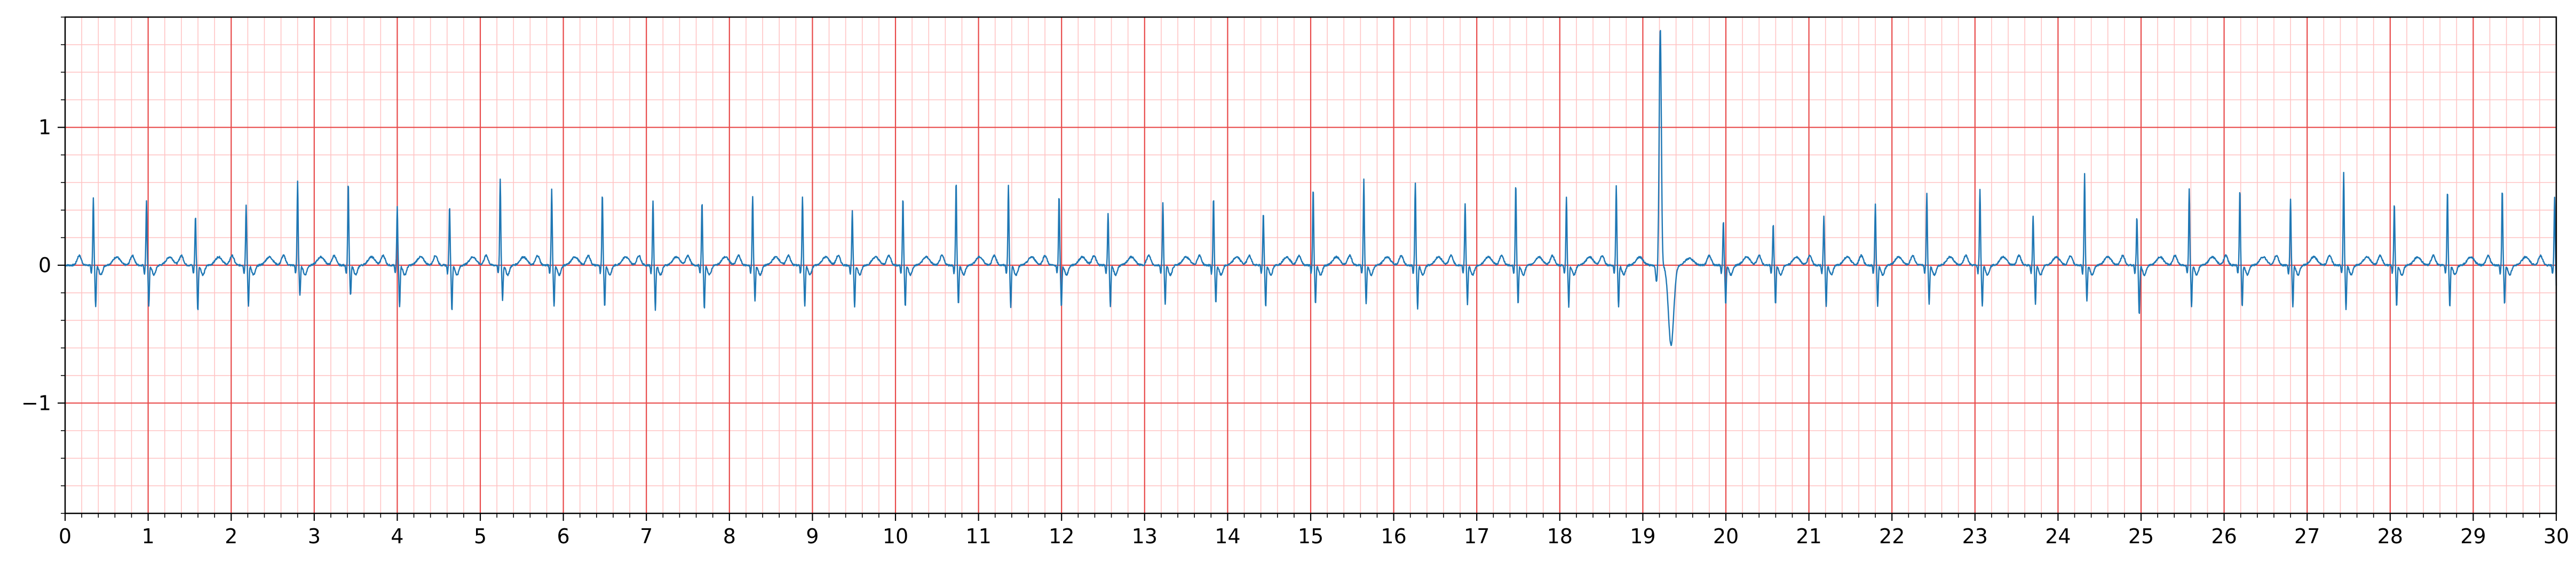  Describe the element at coordinates (36, 403) in the screenshot. I see `y-tick-label: −1` at that location.